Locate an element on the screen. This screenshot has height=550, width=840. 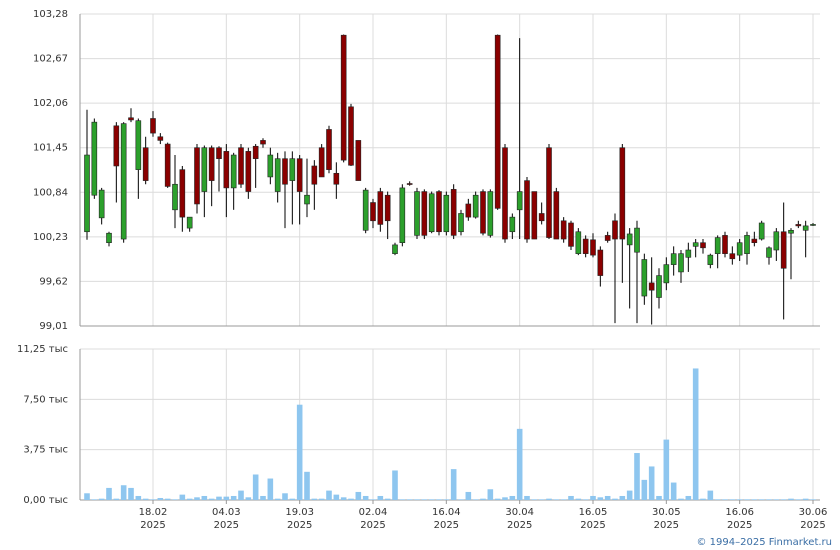
y-tick-label: 11,25 тыс is located at coordinates (42, 349).